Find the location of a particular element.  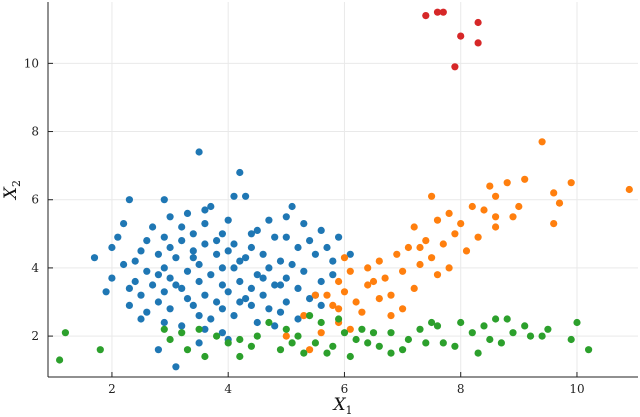

y-tick-label: 8 is located at coordinates (35, 132).